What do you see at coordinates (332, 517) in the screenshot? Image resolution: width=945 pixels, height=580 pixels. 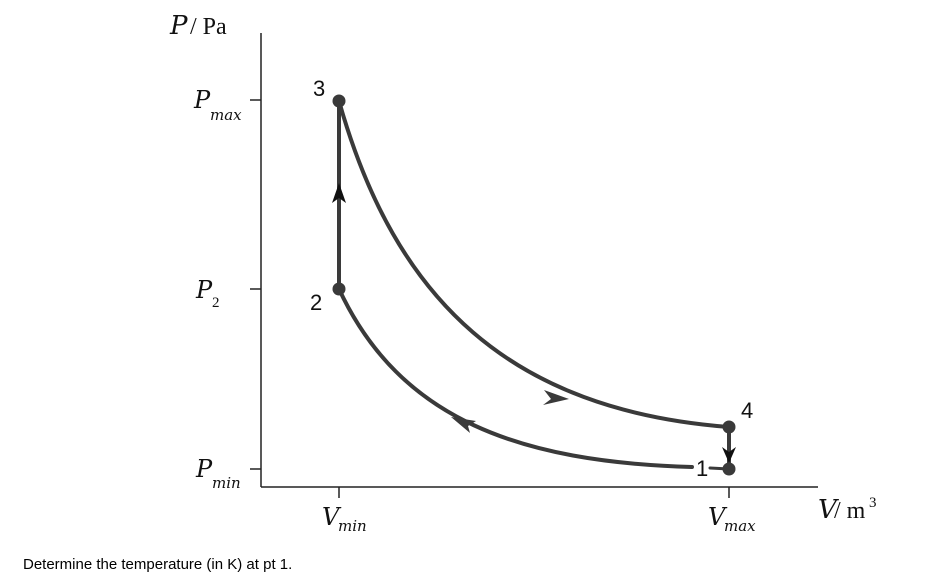 I see `x-tick-label-min: V` at bounding box center [332, 517].